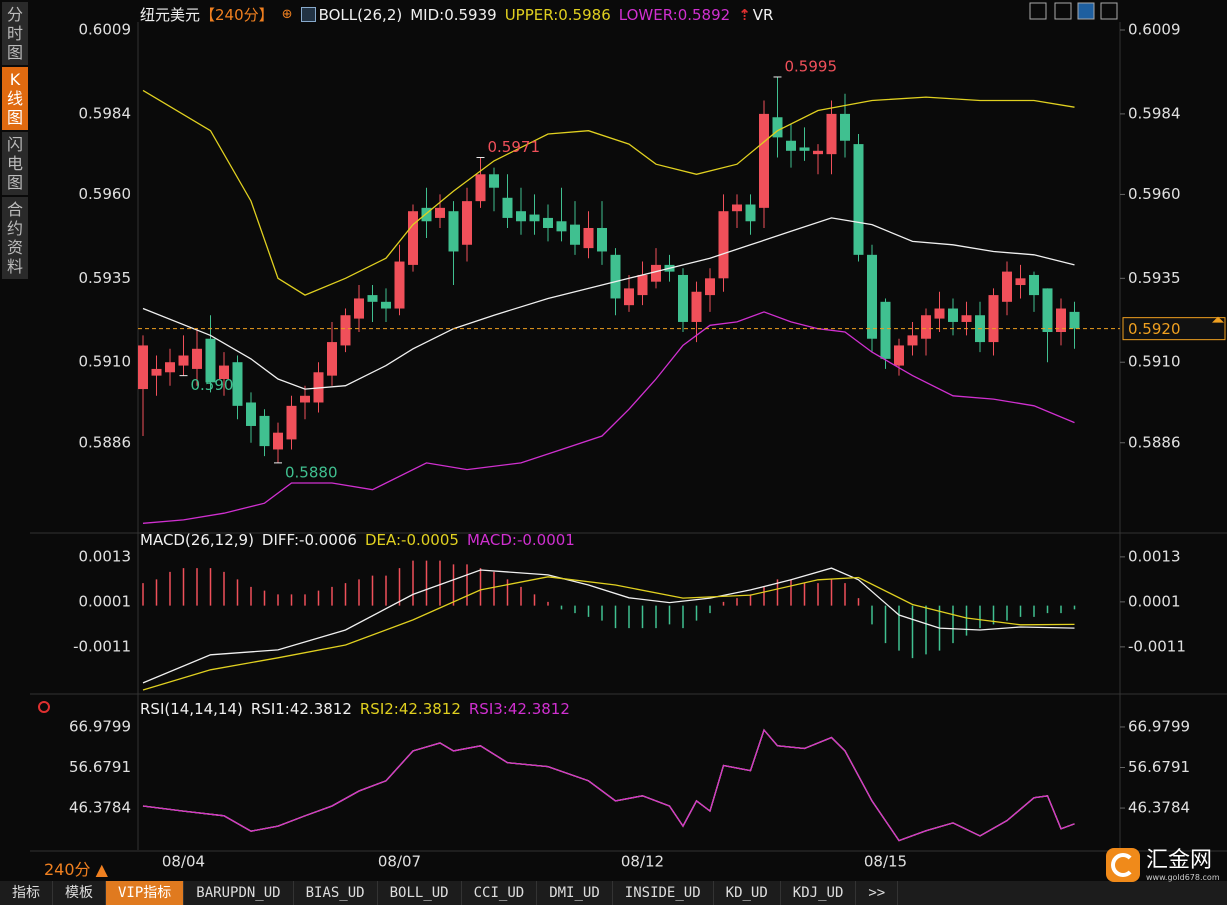 This screenshot has width=1227, height=905. What do you see at coordinates (500, 893) in the screenshot?
I see `toolbar-tab: CCI_UD` at bounding box center [500, 893].